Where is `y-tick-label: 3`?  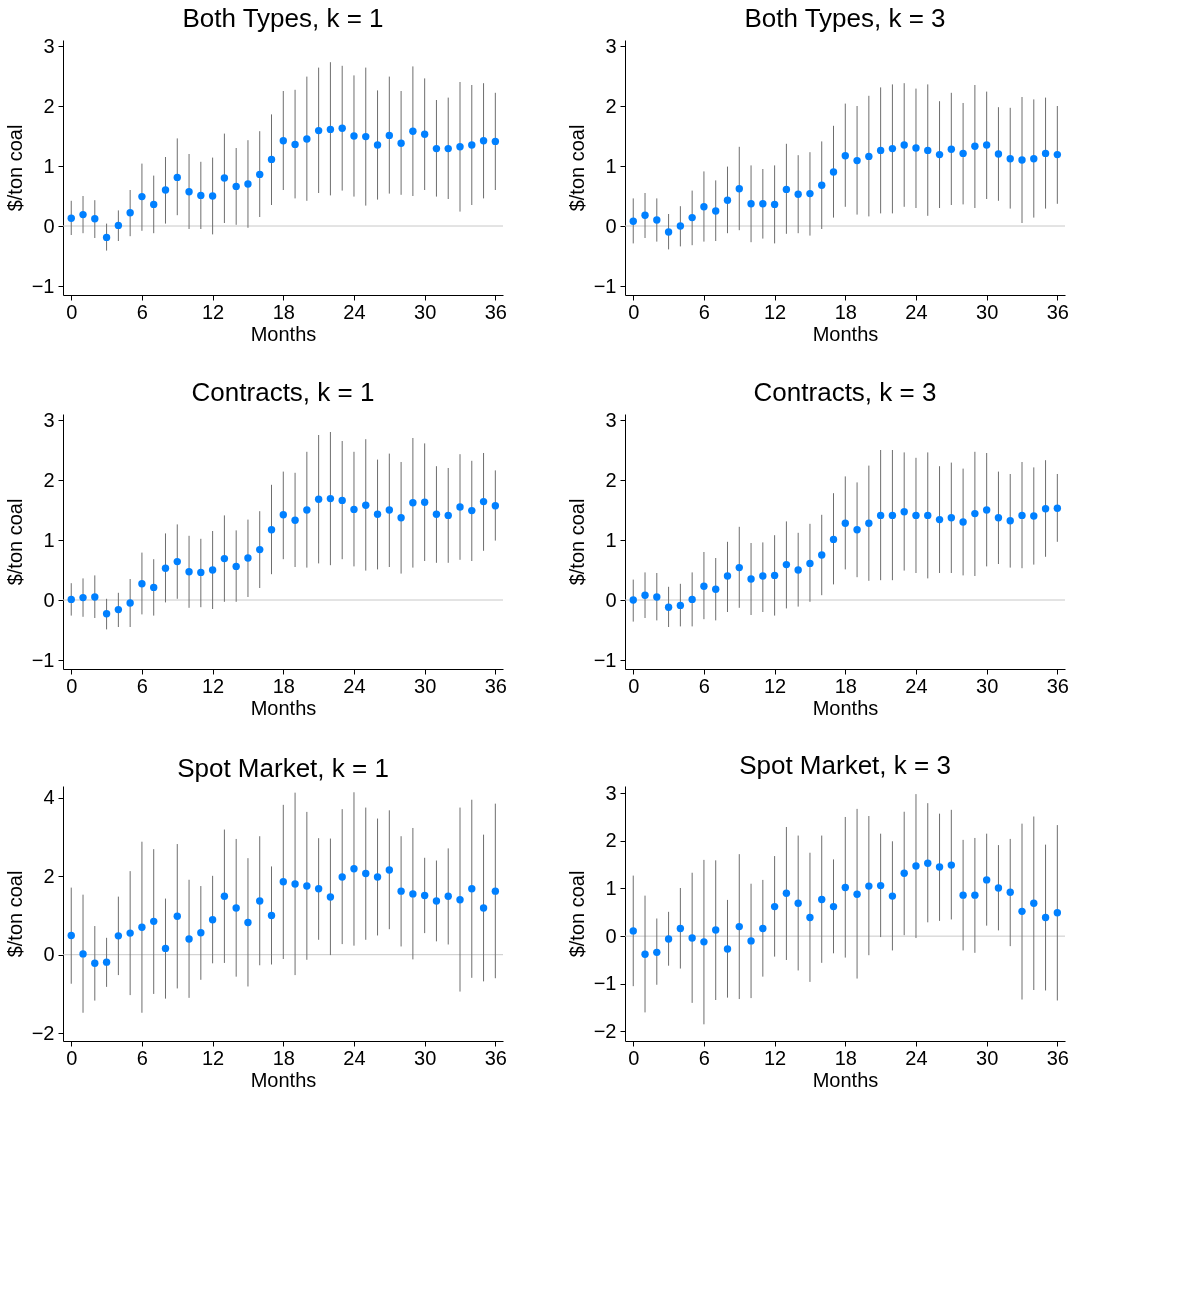
y-tick-label: 3 is located at coordinates (611, 792).